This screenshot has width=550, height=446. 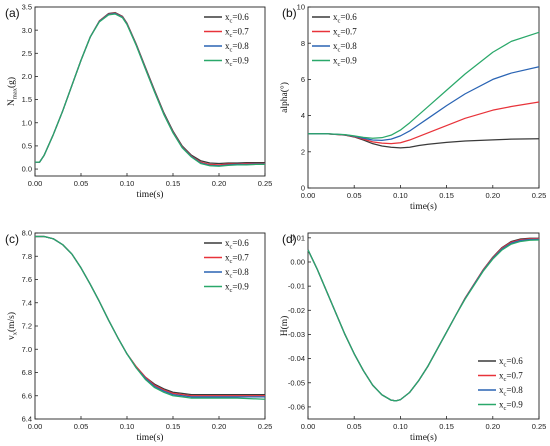 What do you see at coordinates (27, 256) in the screenshot?
I see `y-tick-label: 7.8` at bounding box center [27, 256].